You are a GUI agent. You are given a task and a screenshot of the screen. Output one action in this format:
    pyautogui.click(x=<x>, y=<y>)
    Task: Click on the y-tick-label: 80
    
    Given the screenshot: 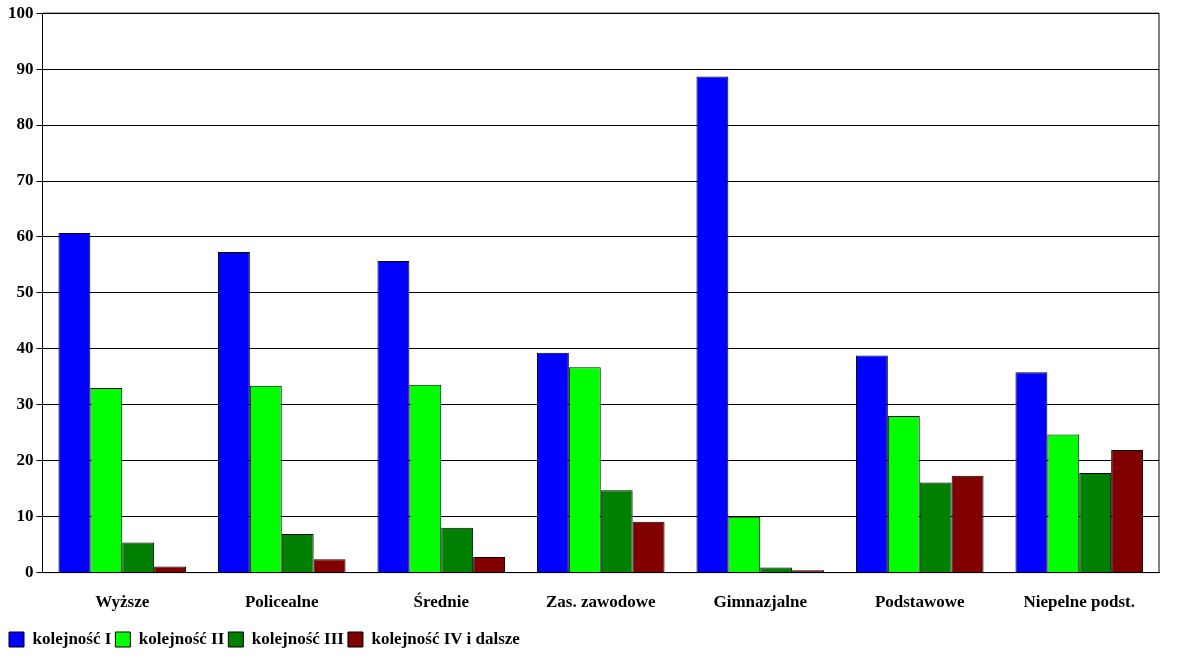 What is the action you would take?
    pyautogui.click(x=25, y=124)
    